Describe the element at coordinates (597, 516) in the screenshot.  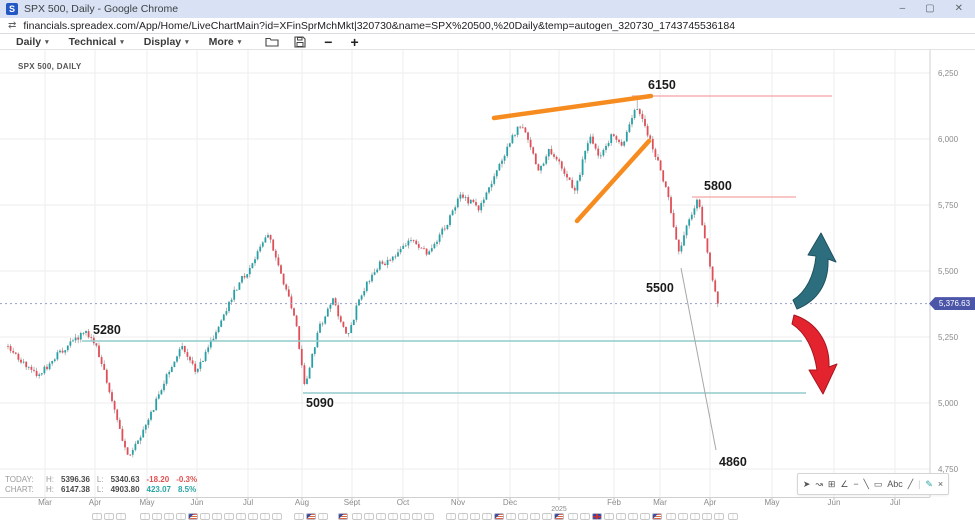
I see `calendar-event-flag-uk` at that location.